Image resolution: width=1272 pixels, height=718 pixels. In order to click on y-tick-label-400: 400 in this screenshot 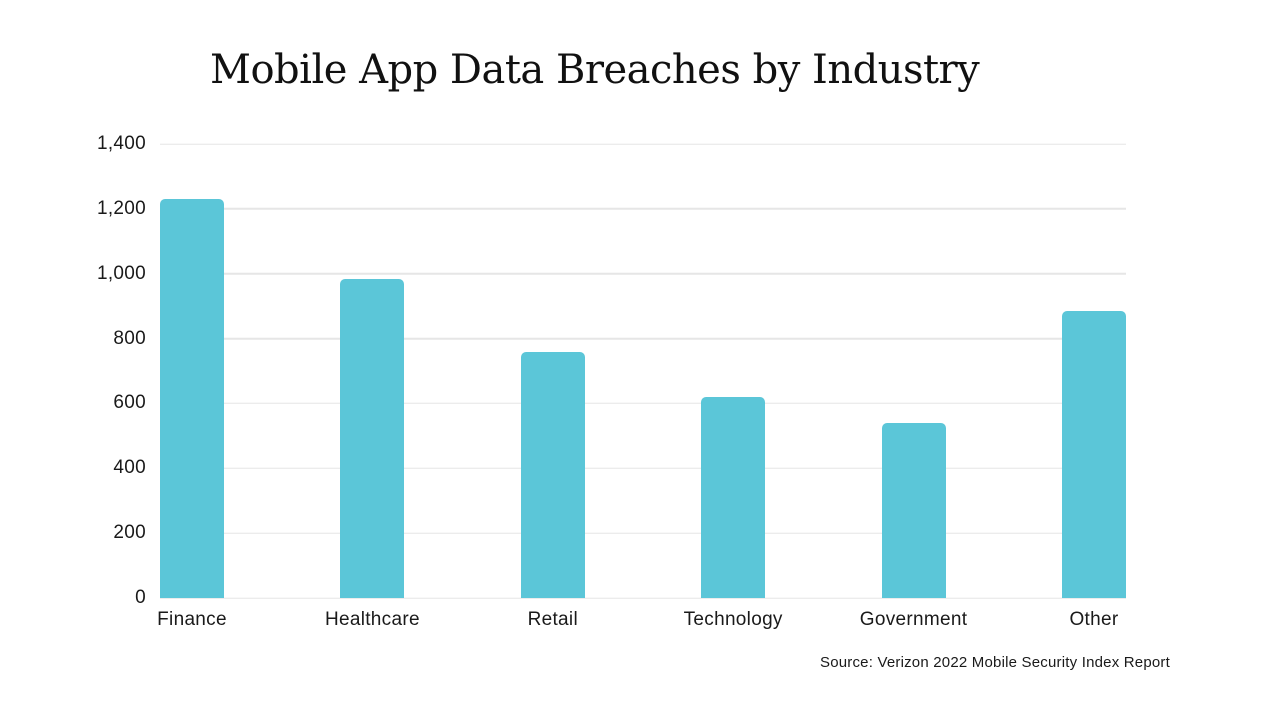, I will do `click(129, 468)`.